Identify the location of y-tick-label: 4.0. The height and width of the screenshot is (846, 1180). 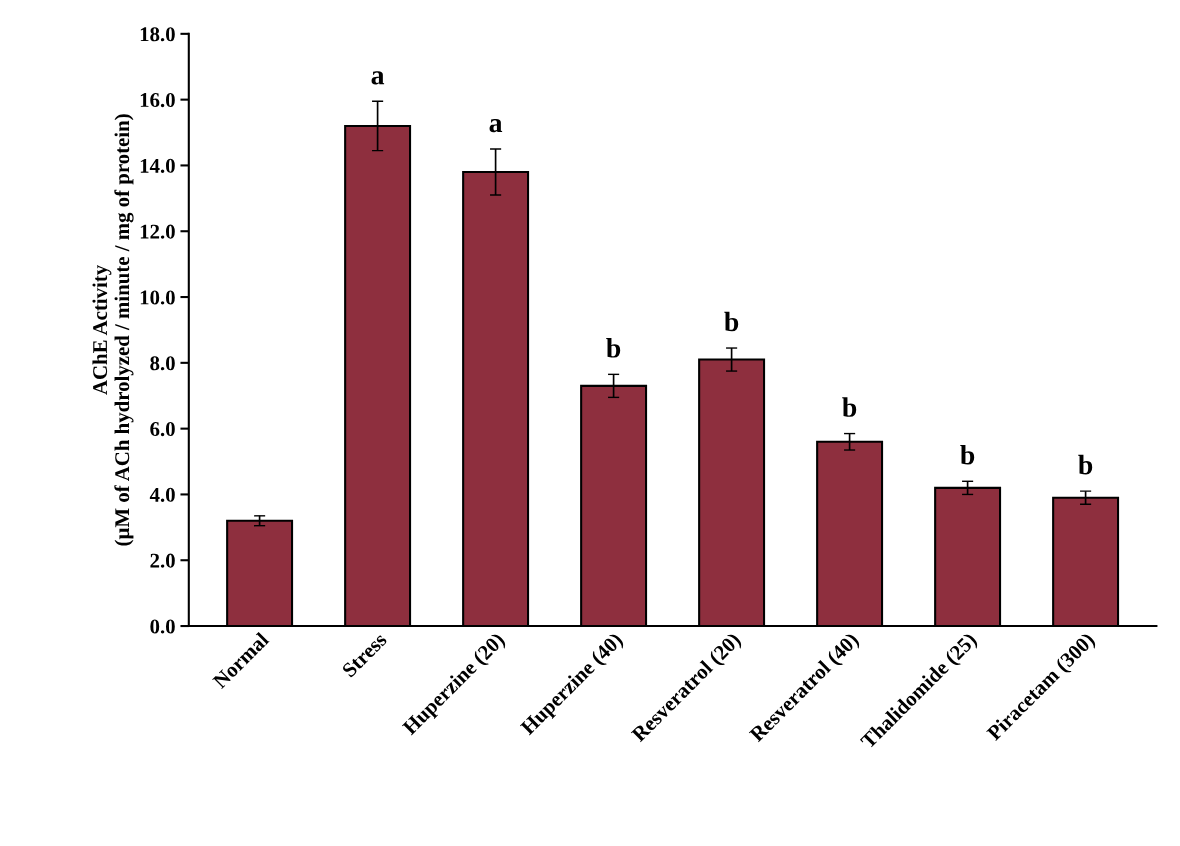
(162, 494).